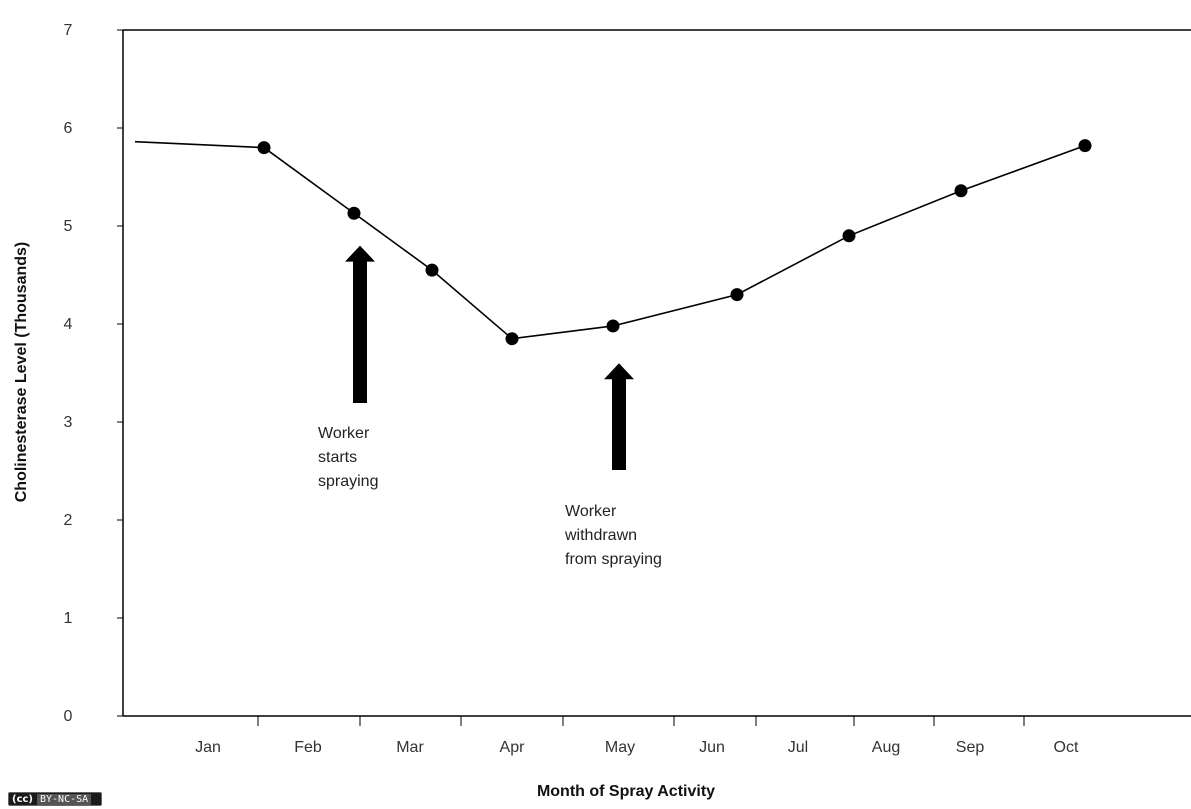 The height and width of the screenshot is (809, 1191). Describe the element at coordinates (308, 747) in the screenshot. I see `x-tick-label: Feb` at that location.